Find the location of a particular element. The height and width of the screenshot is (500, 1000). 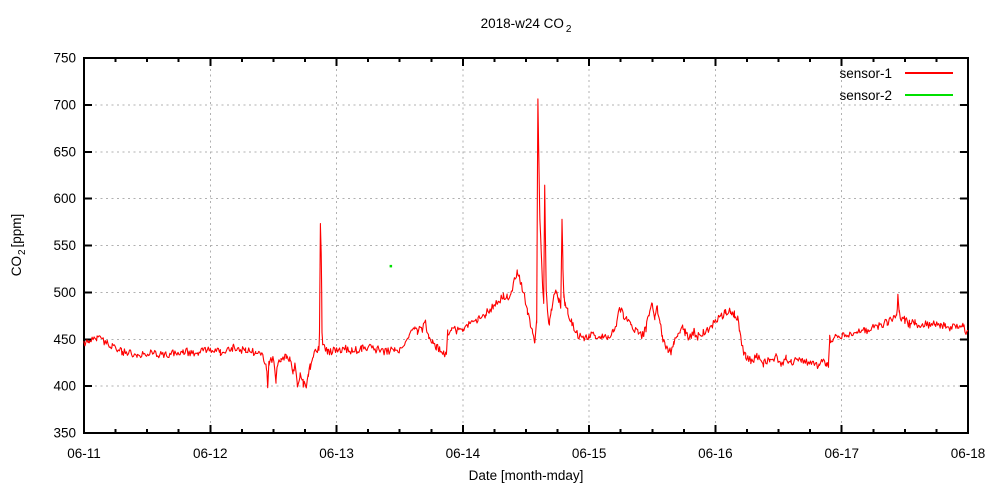

legend-entry-sensor-1: sensor-1 is located at coordinates (891, 73).